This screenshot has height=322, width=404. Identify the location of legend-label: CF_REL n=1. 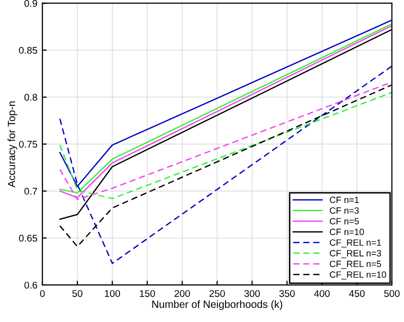
(356, 243).